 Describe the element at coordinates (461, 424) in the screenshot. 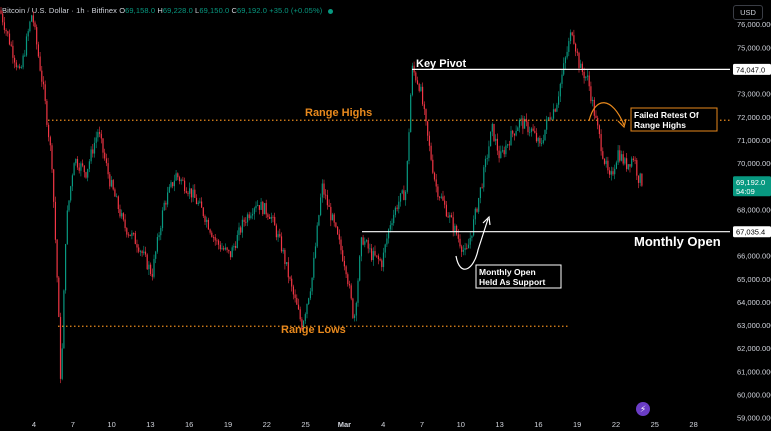

I see `x-tick-label: 10` at that location.